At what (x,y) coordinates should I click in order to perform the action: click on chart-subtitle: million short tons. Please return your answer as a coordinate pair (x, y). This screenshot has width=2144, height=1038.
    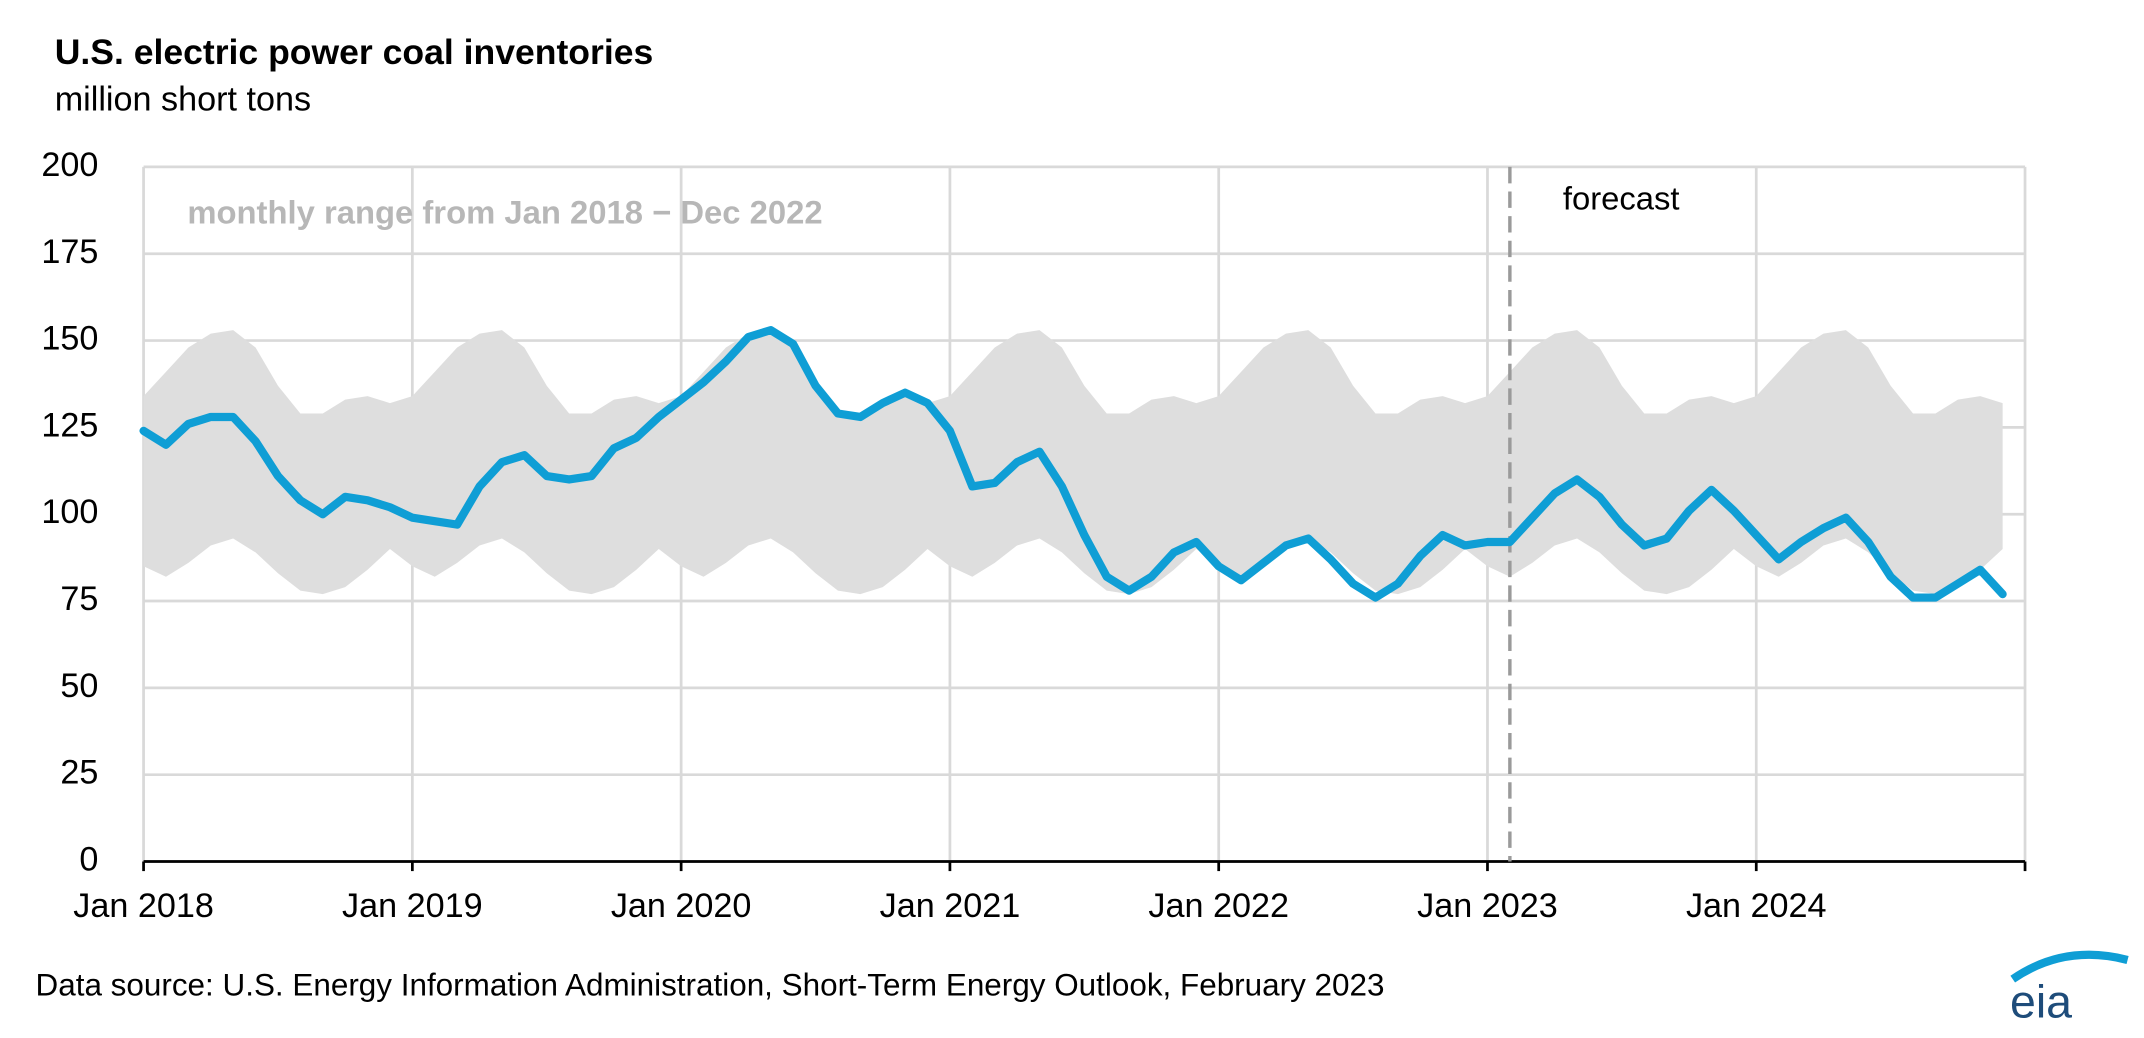
    Looking at the image, I should click on (183, 99).